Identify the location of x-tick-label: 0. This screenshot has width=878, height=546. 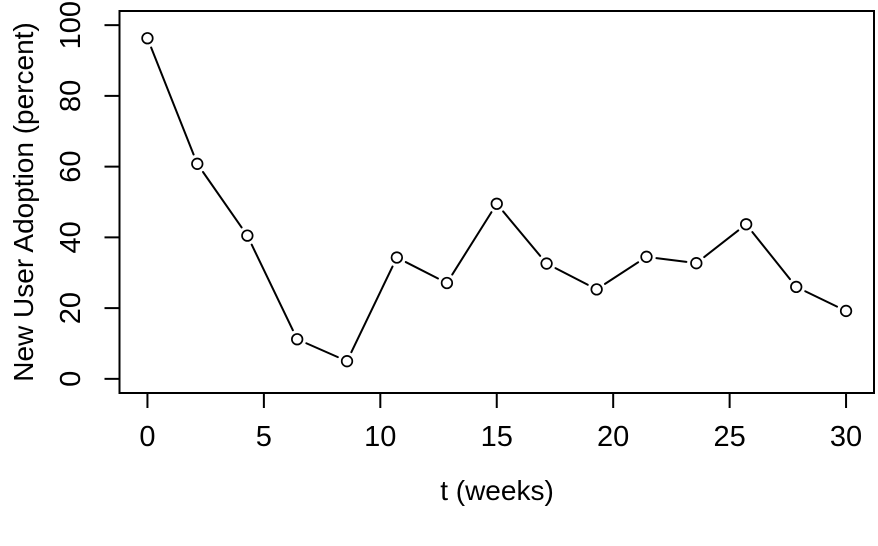
(147, 437).